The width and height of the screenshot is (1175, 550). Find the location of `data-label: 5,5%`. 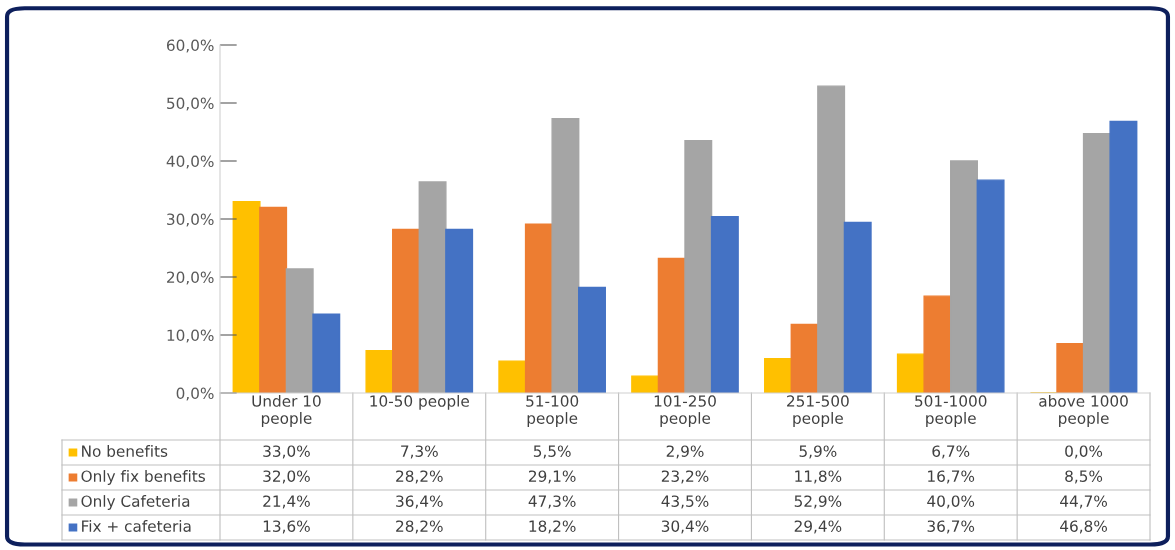

data-label: 5,5% is located at coordinates (552, 452).